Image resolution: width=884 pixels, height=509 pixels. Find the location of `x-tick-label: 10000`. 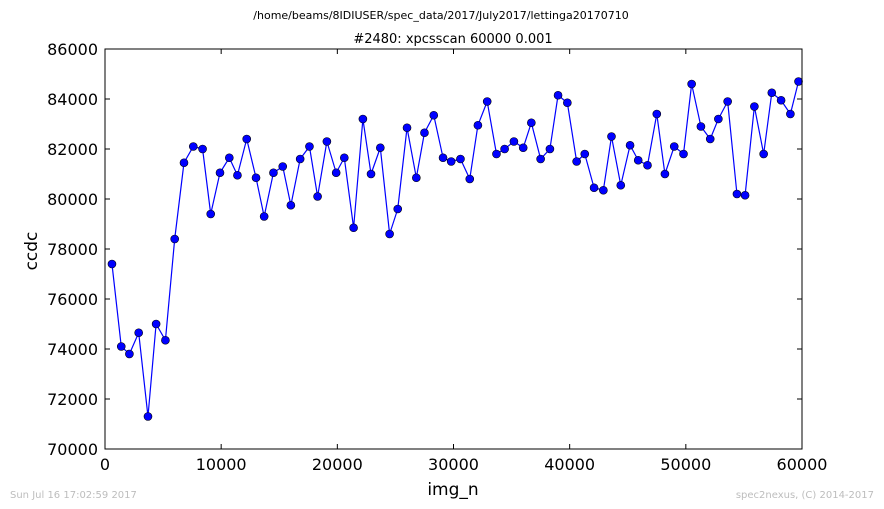

x-tick-label: 10000 is located at coordinates (221, 464).